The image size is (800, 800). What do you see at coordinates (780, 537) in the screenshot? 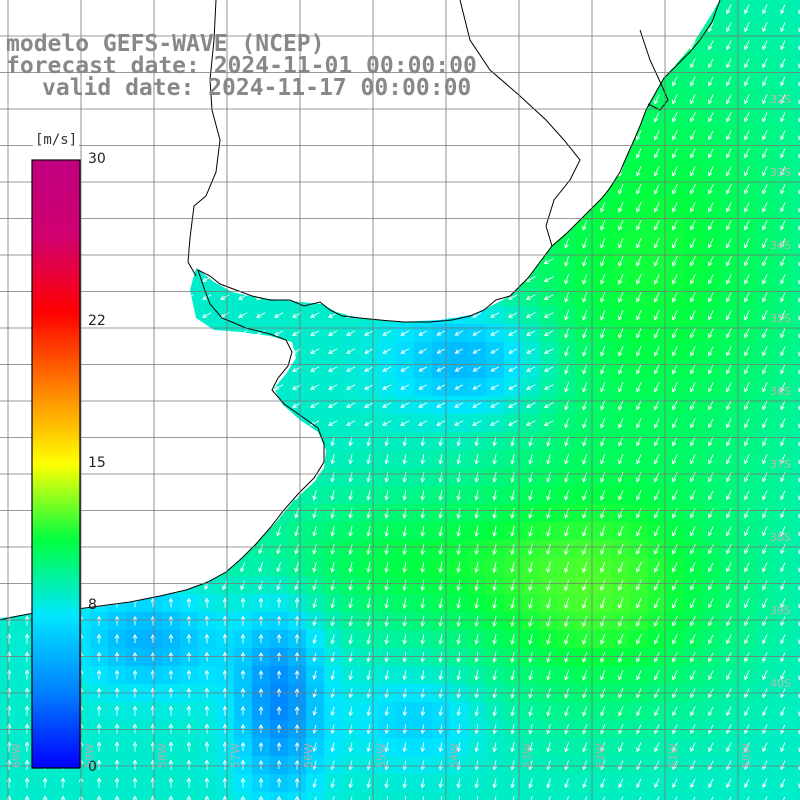
I see `latitude-label: 38S` at bounding box center [780, 537].